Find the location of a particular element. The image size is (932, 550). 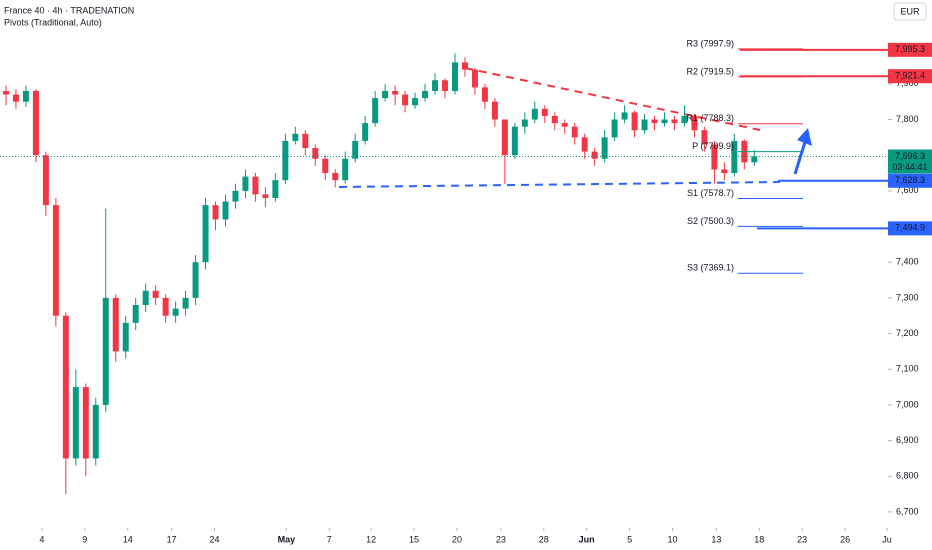

x-tick-label: 28 is located at coordinates (544, 539).